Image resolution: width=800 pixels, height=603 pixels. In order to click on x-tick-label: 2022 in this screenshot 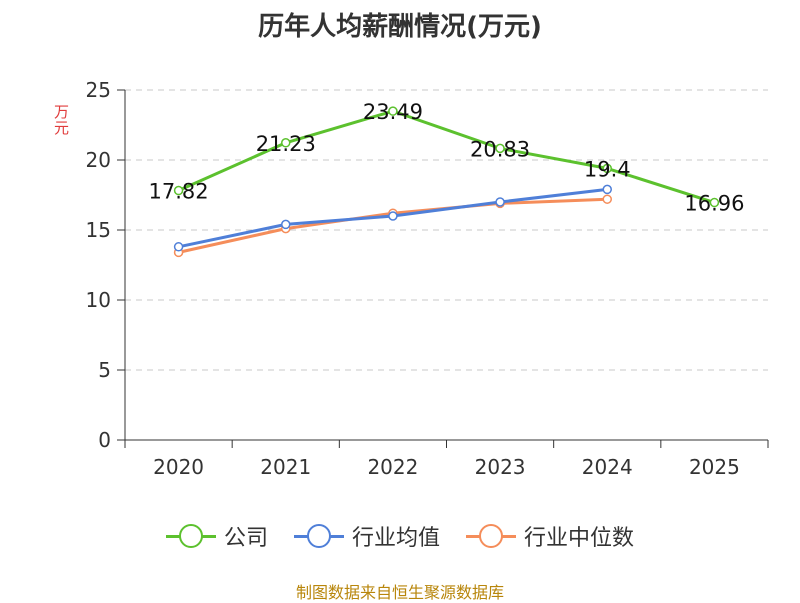, I will do `click(392, 467)`.